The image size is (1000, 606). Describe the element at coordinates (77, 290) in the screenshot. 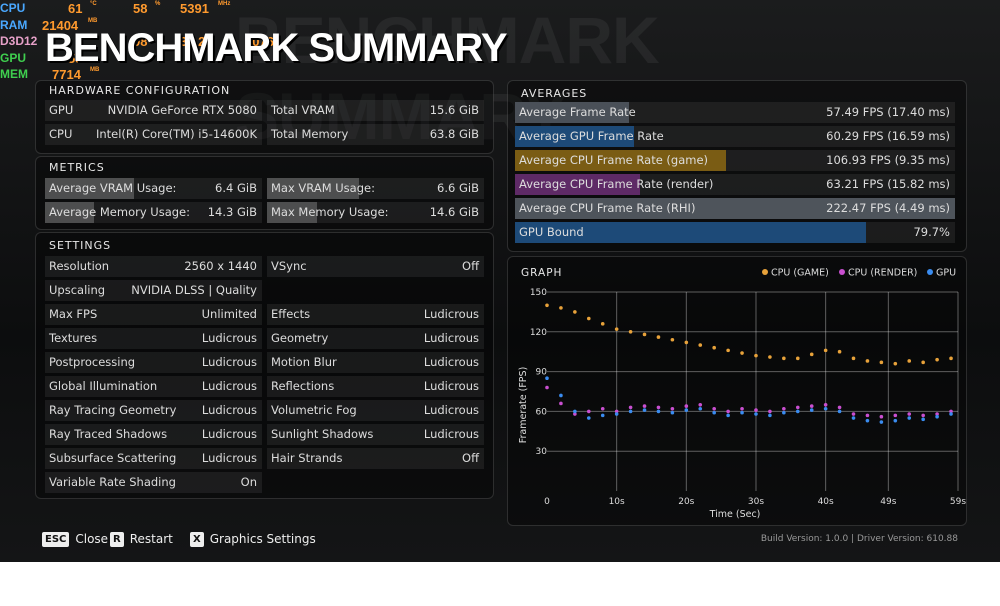

I see `cell-label: Upscaling` at that location.